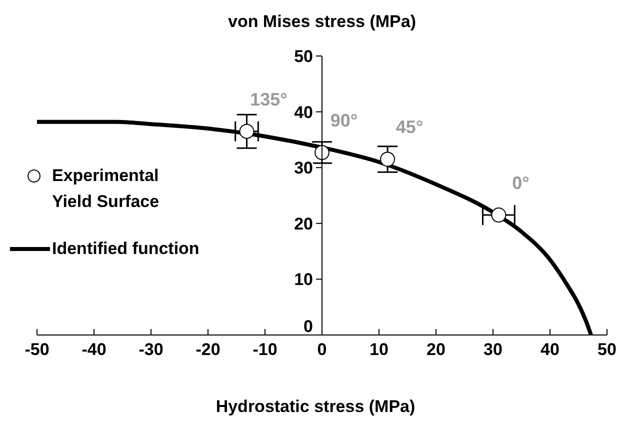  What do you see at coordinates (265, 350) in the screenshot?
I see `x-tick-label: -10` at bounding box center [265, 350].